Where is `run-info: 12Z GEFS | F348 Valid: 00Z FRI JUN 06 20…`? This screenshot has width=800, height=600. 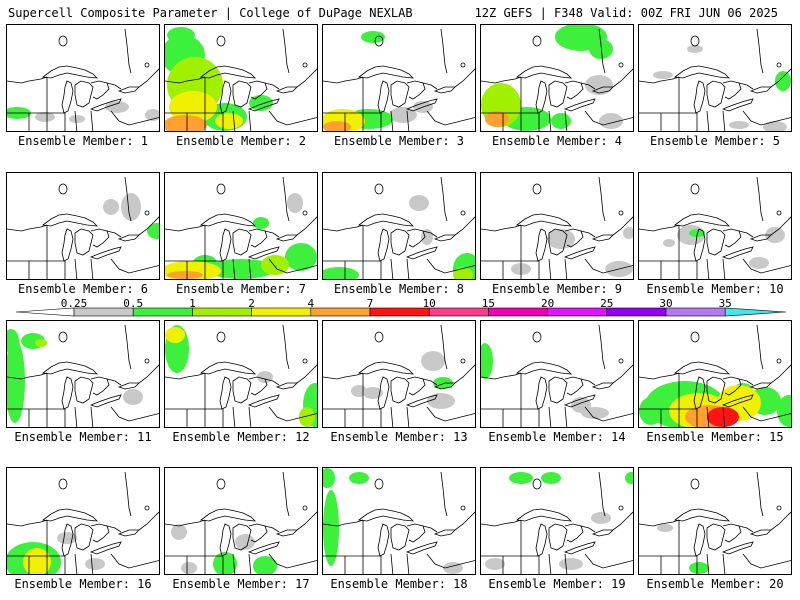 run-info: 12Z GEFS | F348 Valid: 00Z FRI JUN 06 20… is located at coordinates (626, 13).